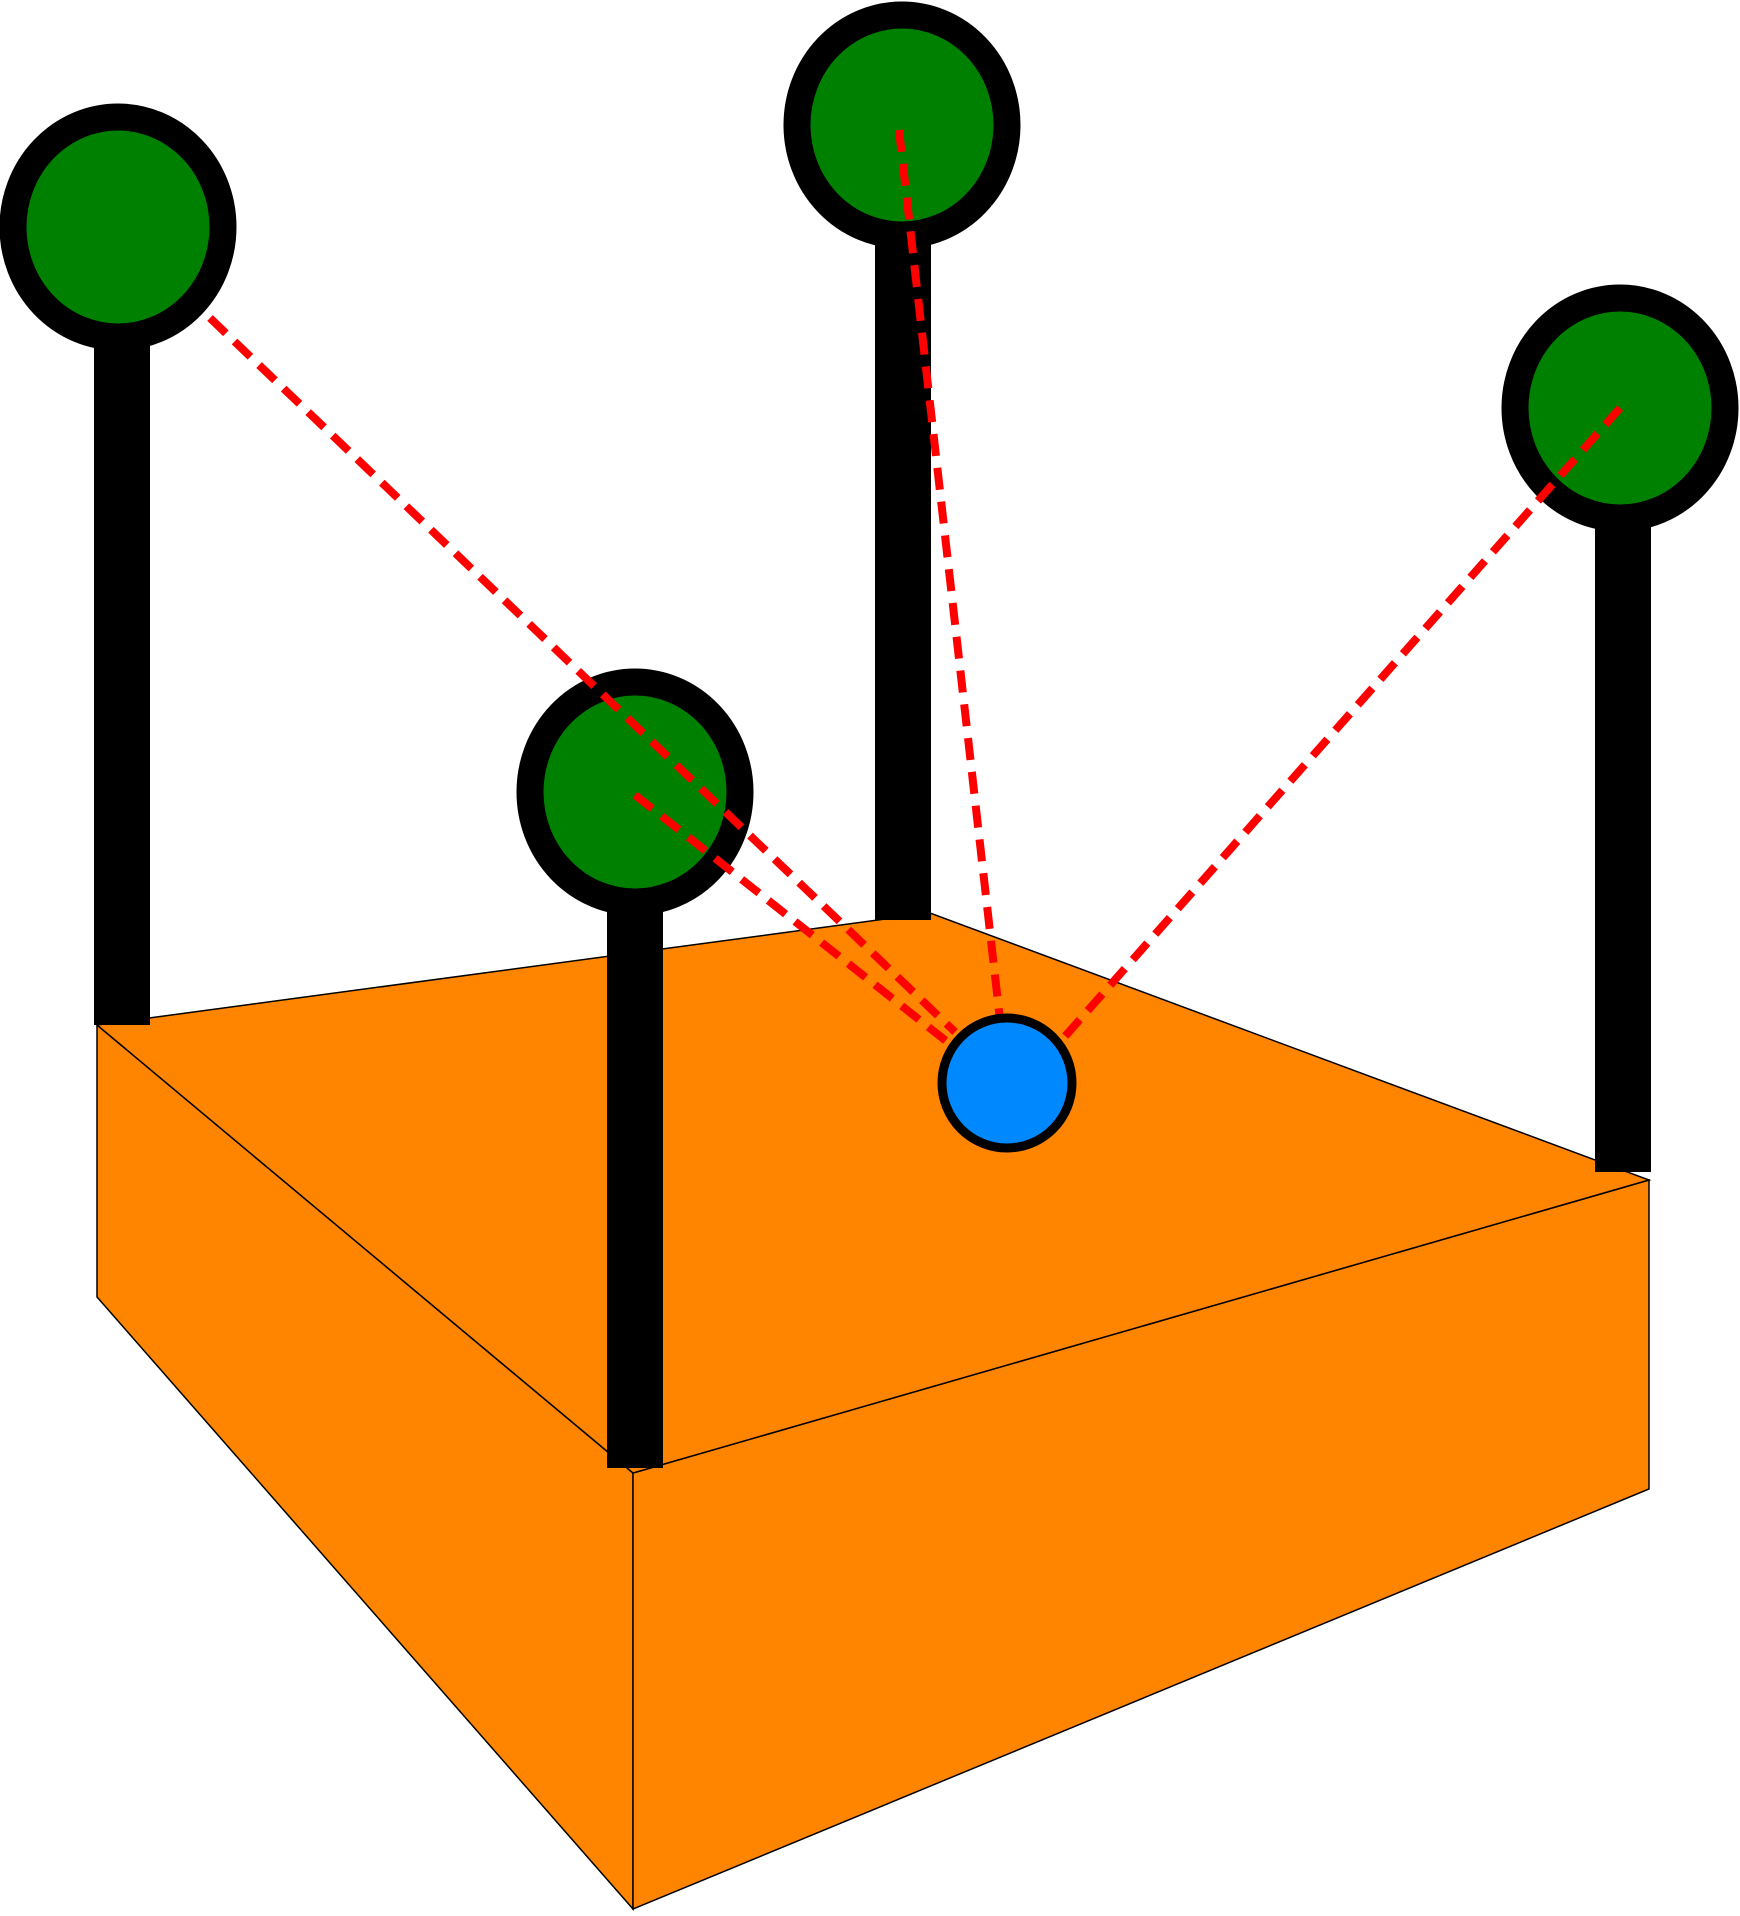 The height and width of the screenshot is (1916, 1740). Describe the element at coordinates (118, 227) in the screenshot. I see `anchor-back-left-node` at that location.